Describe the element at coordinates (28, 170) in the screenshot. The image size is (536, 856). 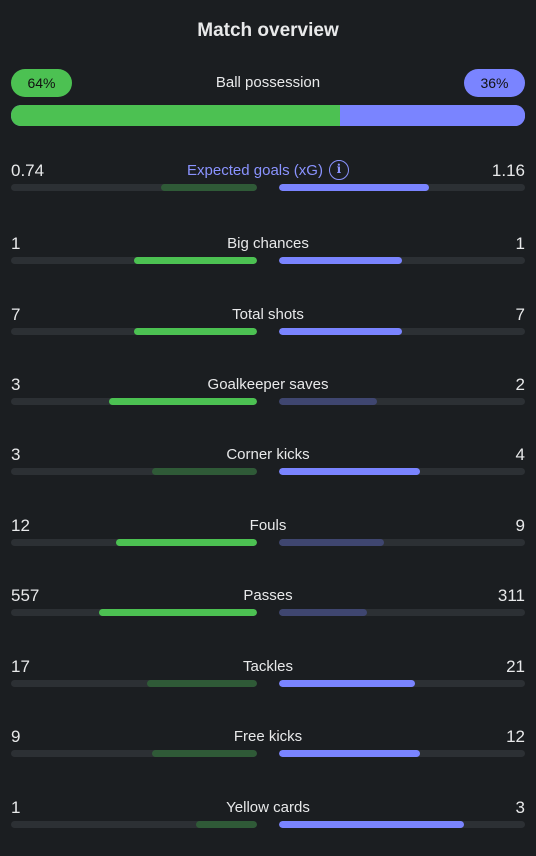
I see `home-value: 0.74` at that location.